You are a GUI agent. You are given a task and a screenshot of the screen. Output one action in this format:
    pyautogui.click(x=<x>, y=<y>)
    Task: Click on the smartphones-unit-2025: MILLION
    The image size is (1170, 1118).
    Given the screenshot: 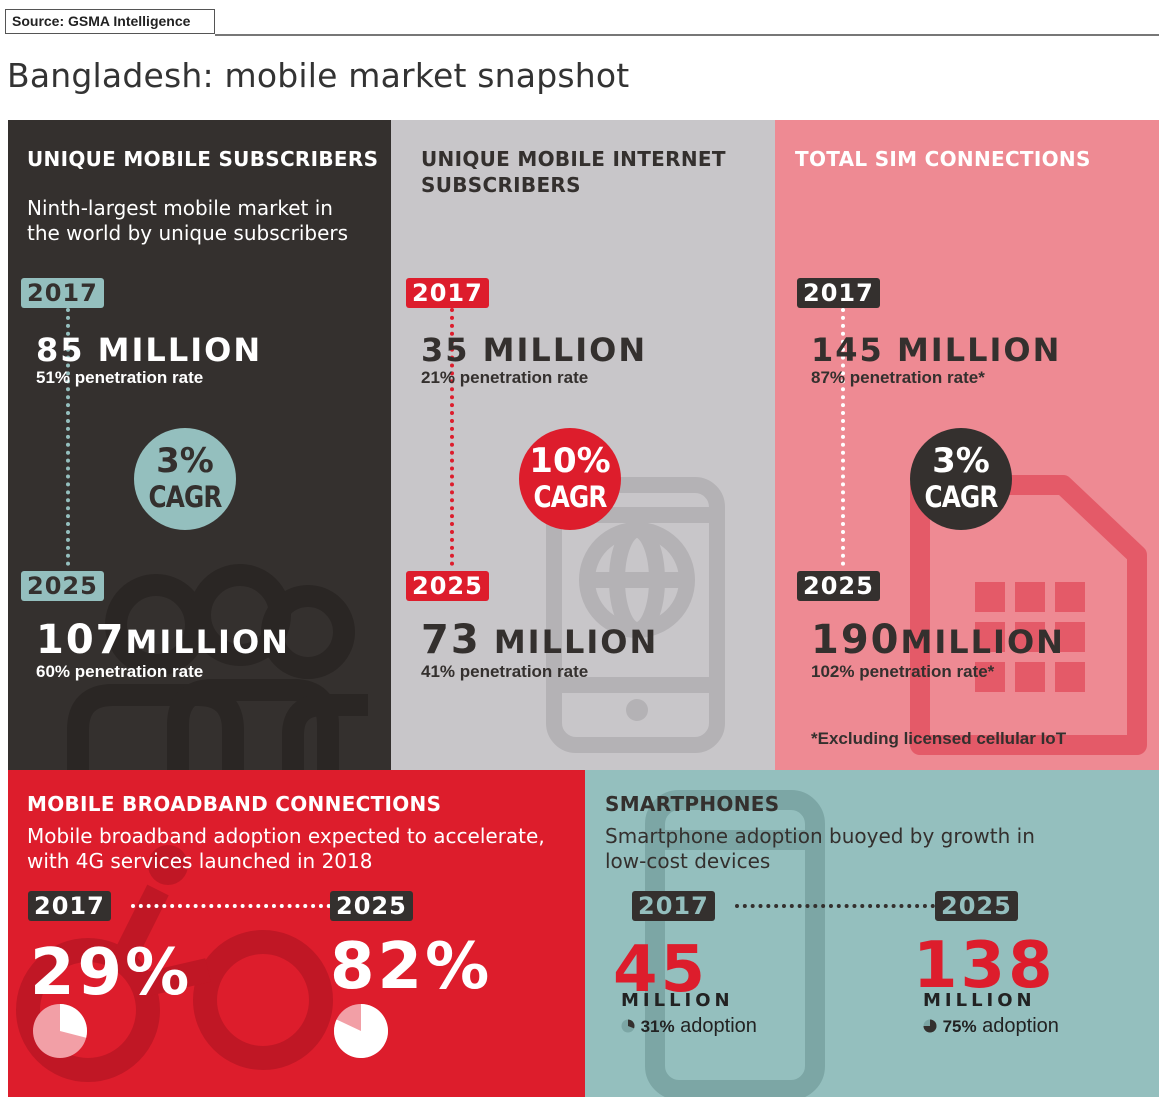 What is the action you would take?
    pyautogui.click(x=979, y=1000)
    